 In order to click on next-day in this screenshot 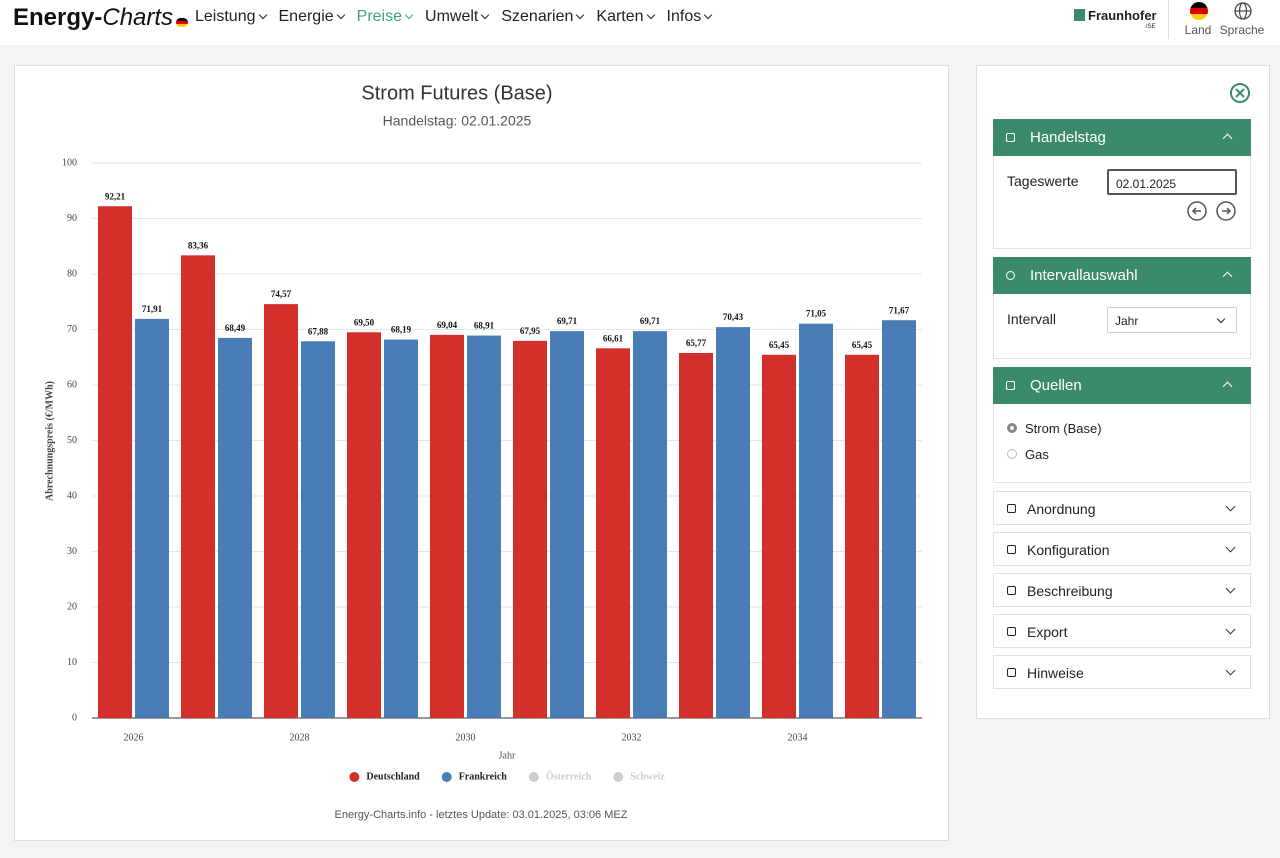, I will do `click(1226, 211)`.